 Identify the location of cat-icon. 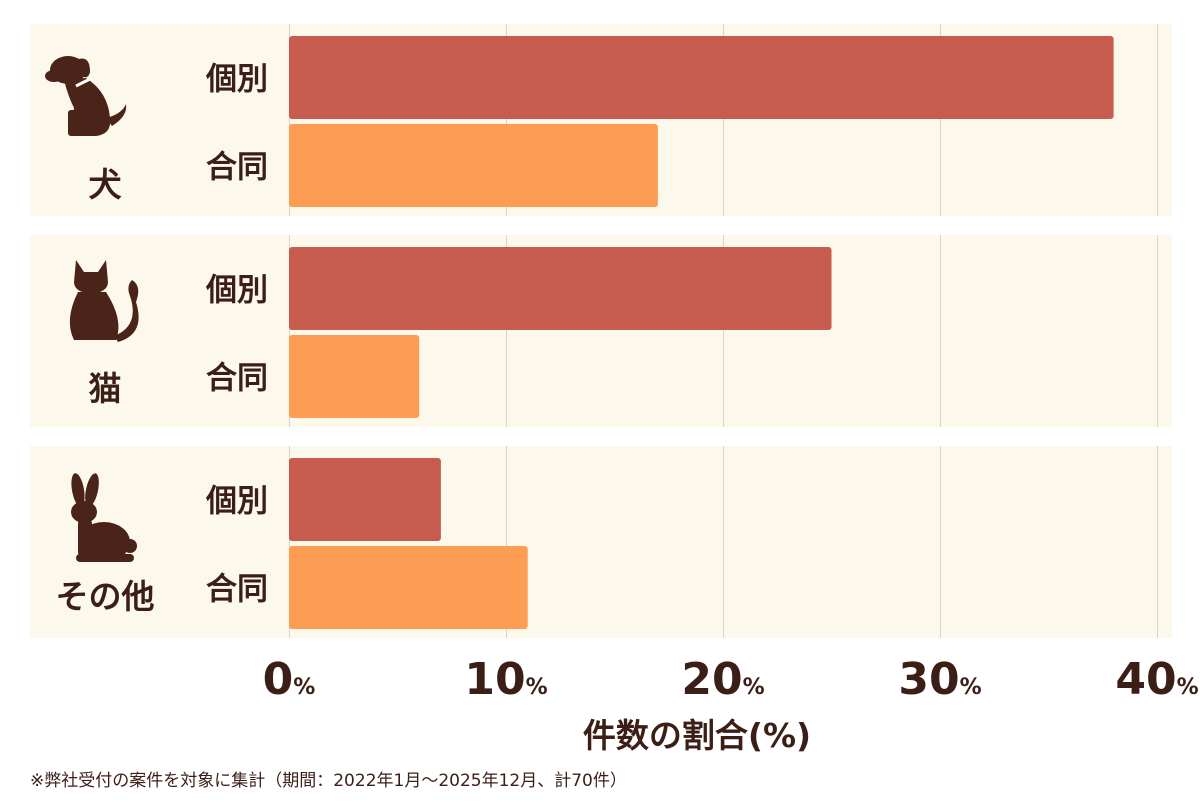
(104, 301).